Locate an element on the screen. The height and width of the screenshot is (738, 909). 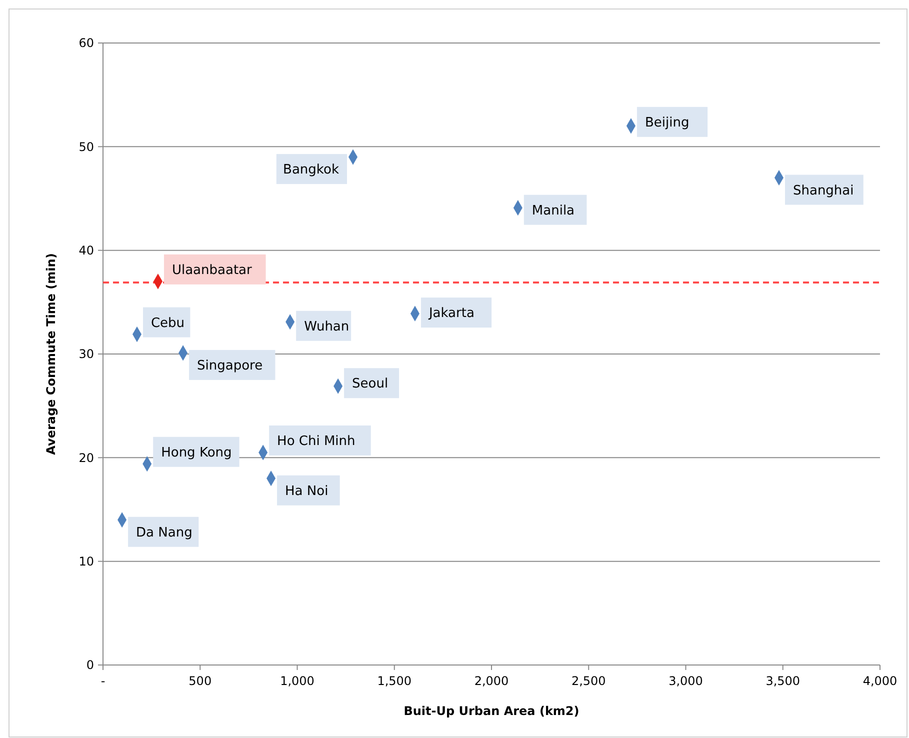
series-label: Singapore is located at coordinates (230, 366).